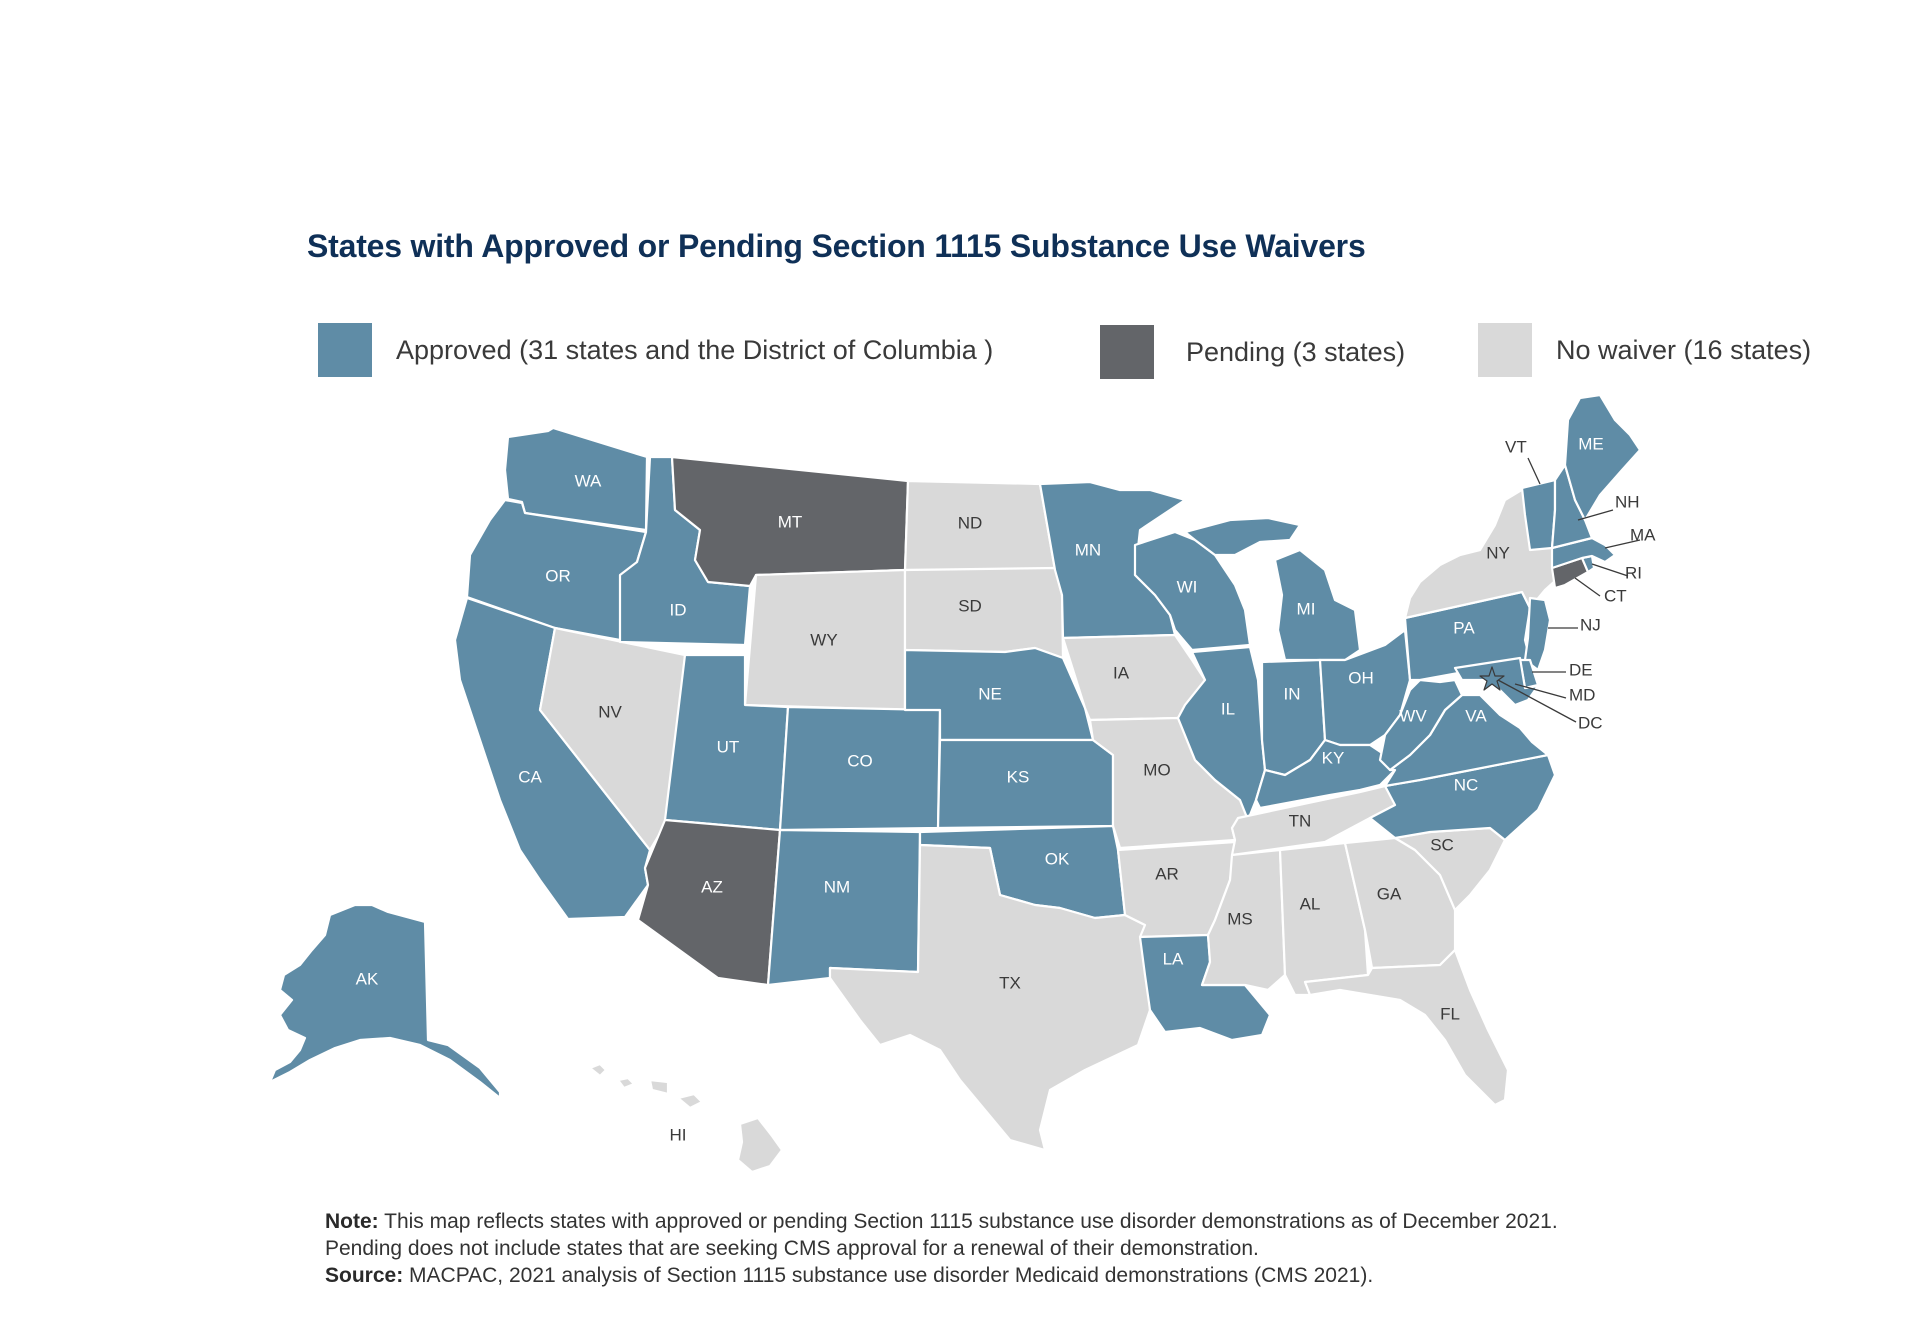 The width and height of the screenshot is (1920, 1344). Describe the element at coordinates (1450, 1013) in the screenshot. I see `label-FL: FL` at that location.